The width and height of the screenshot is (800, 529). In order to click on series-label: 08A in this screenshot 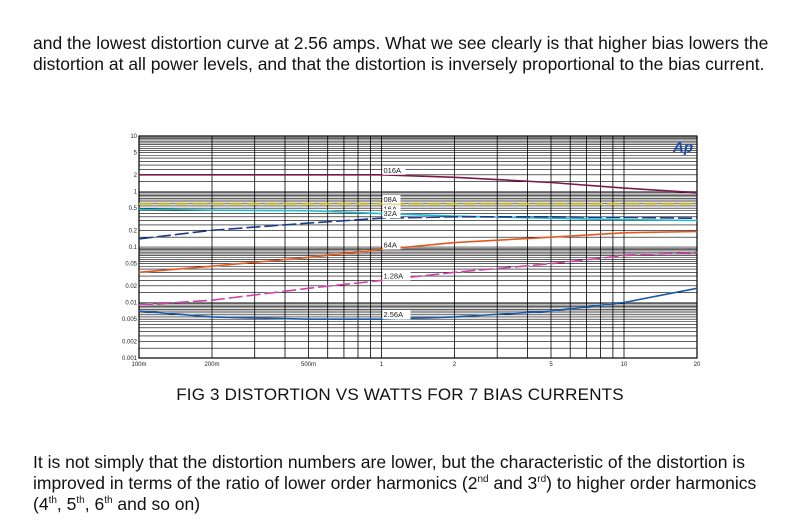, I will do `click(390, 199)`.